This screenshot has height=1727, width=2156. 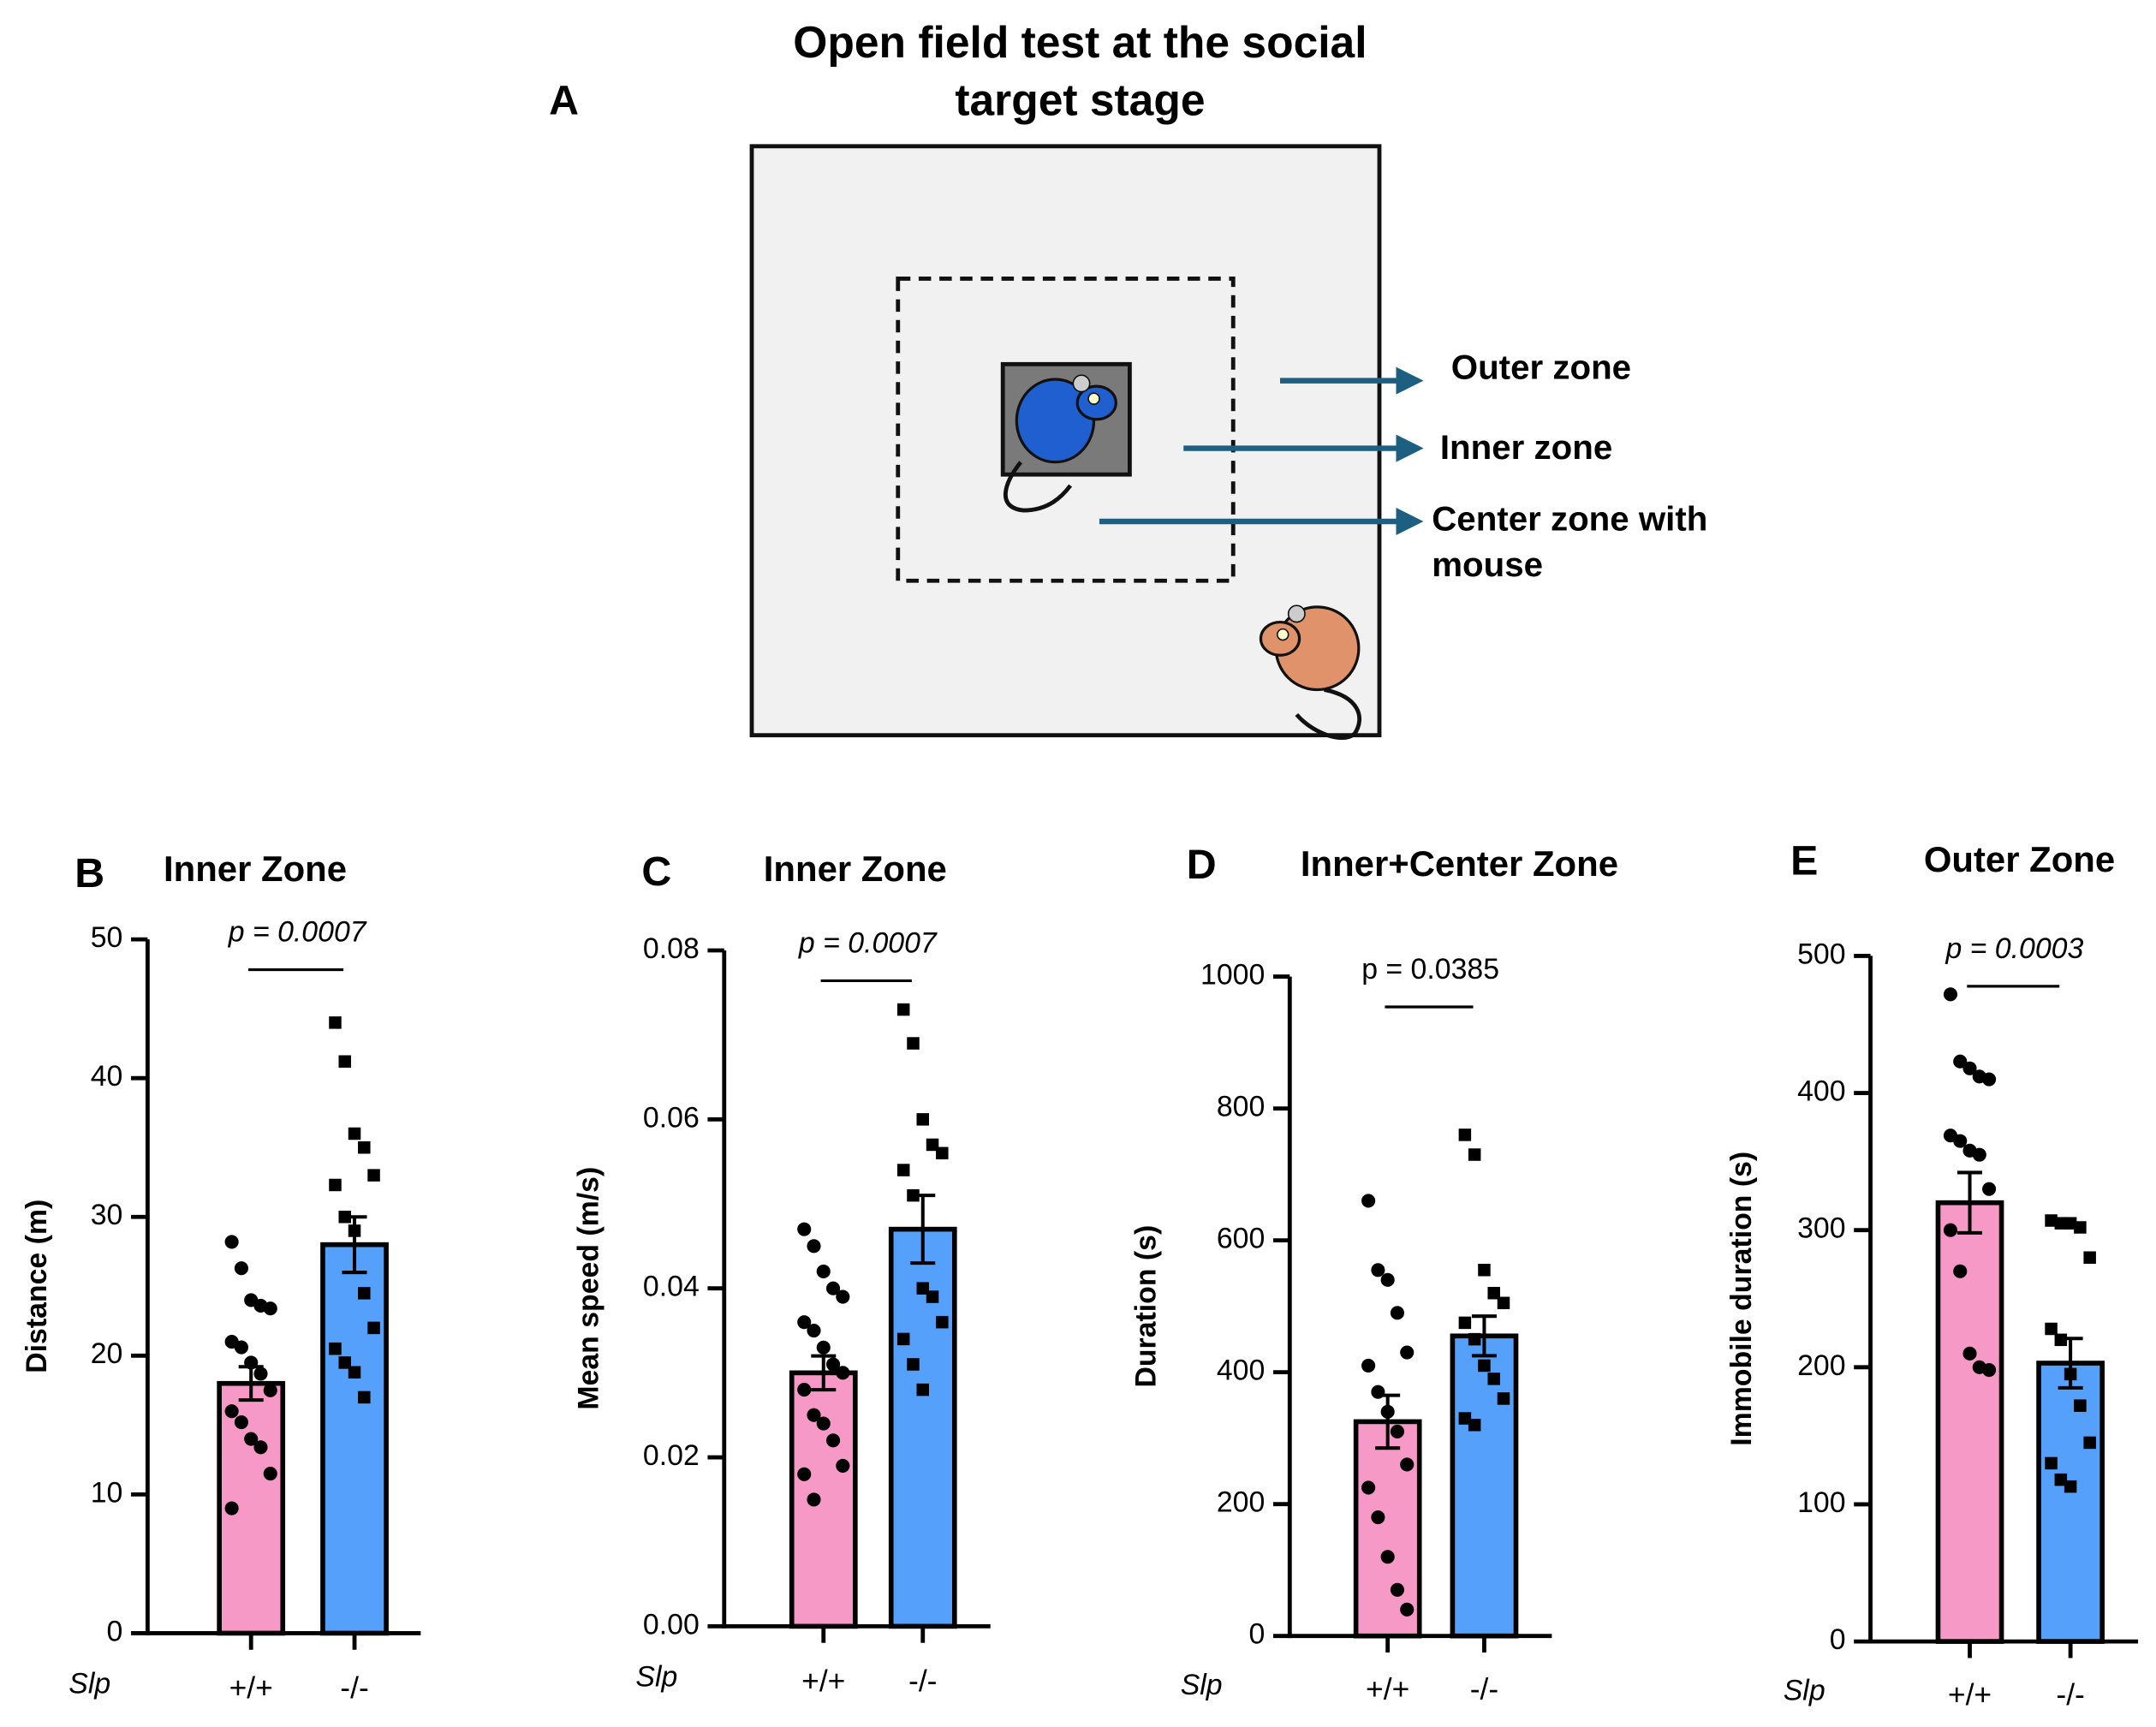 What do you see at coordinates (1821, 1229) in the screenshot?
I see `y-tick-label: 300` at bounding box center [1821, 1229].